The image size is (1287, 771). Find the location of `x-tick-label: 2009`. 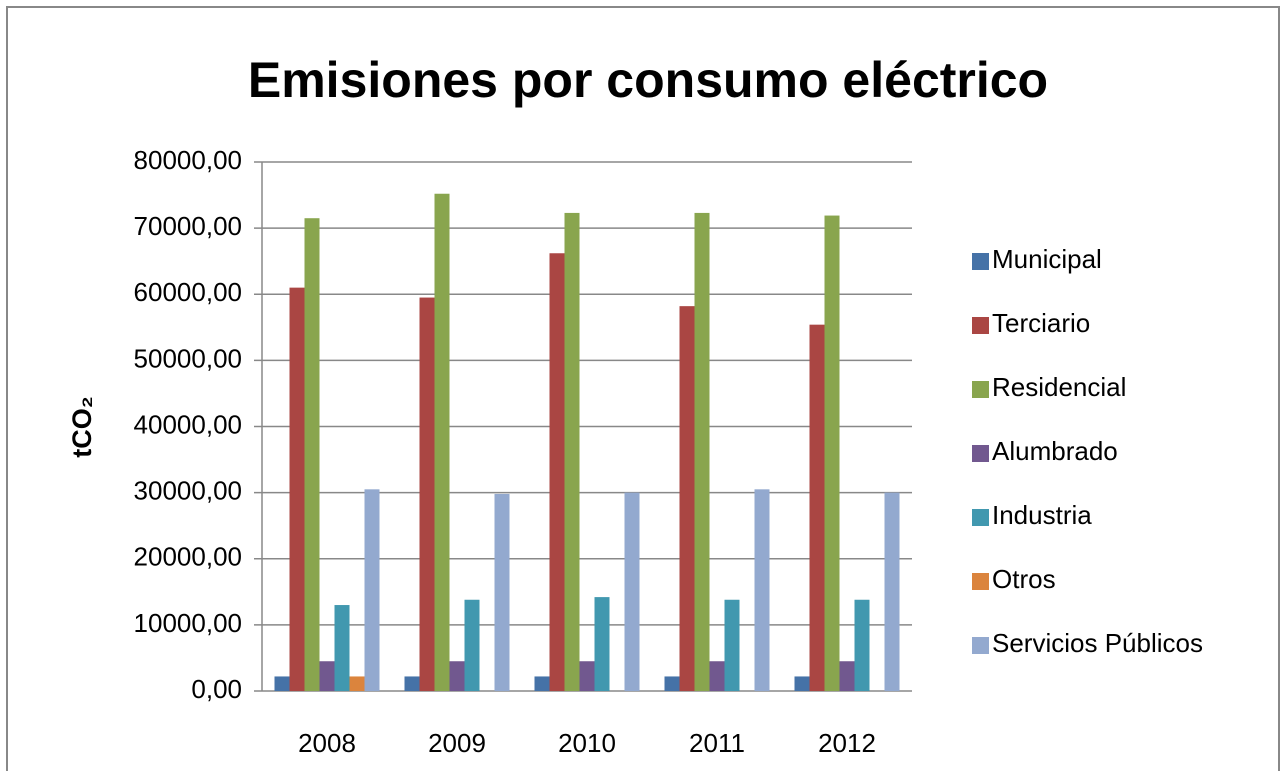

x-tick-label: 2009 is located at coordinates (457, 743).